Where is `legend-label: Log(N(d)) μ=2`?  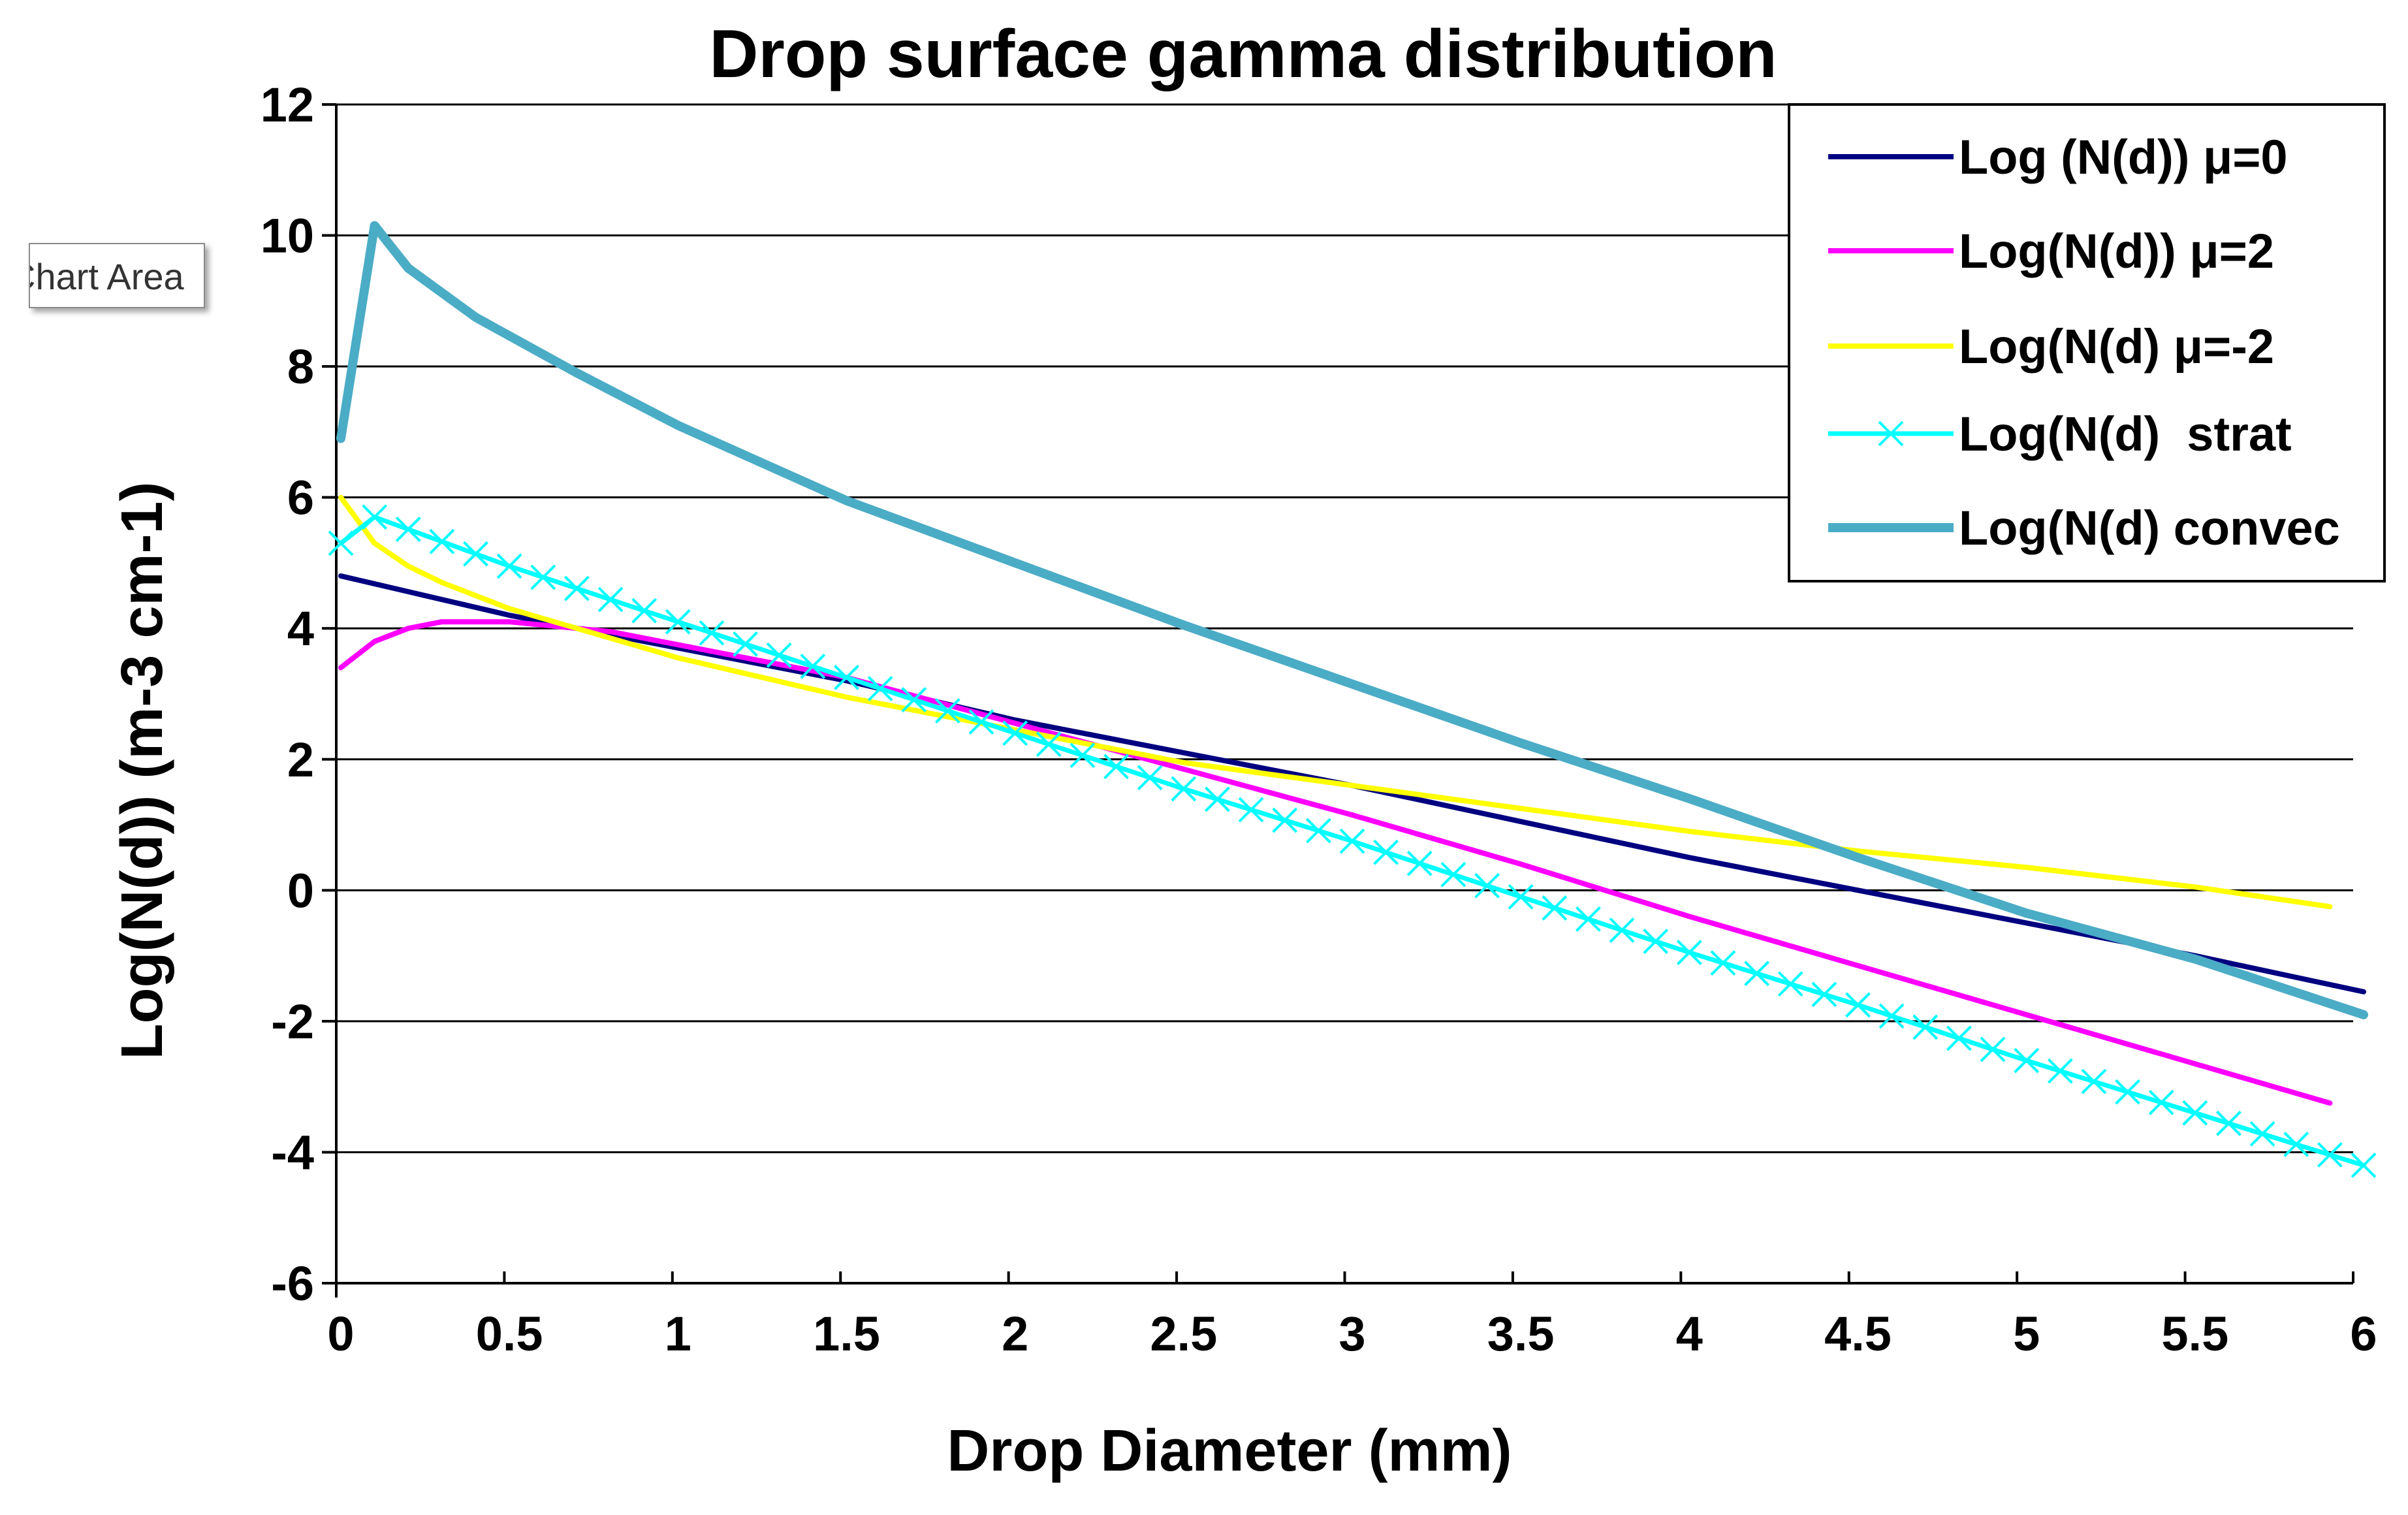 legend-label: Log(N(d)) μ=2 is located at coordinates (2116, 251).